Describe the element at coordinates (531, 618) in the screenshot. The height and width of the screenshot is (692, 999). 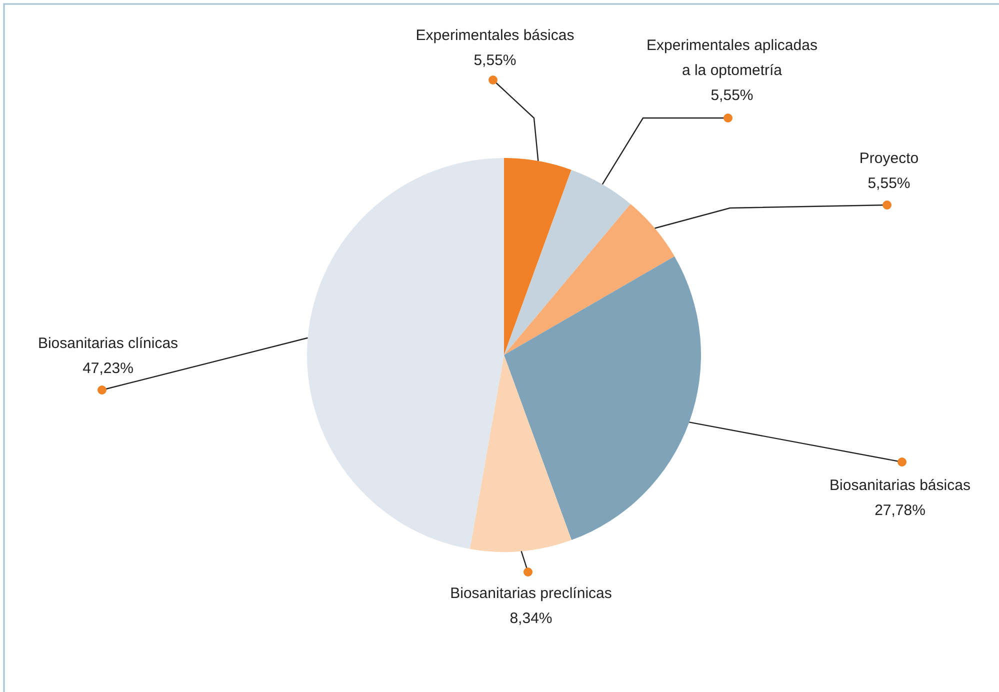
I see `data-label: 8,34%` at that location.